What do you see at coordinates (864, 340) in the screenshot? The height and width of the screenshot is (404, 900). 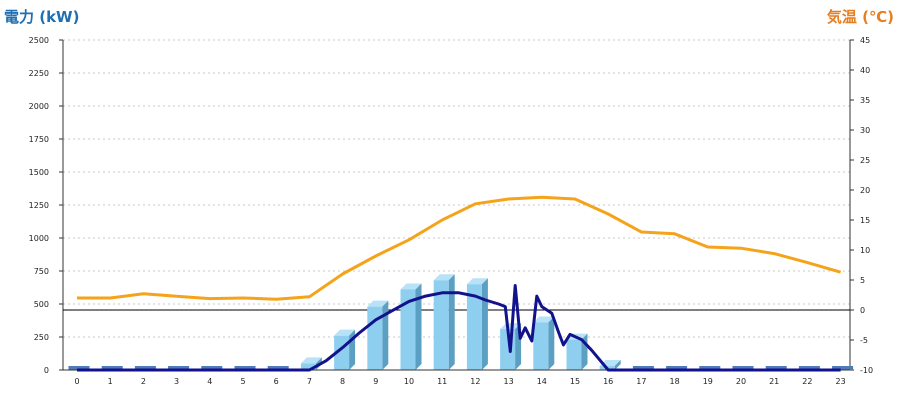 I see `right-tick-label: -5` at bounding box center [864, 340].